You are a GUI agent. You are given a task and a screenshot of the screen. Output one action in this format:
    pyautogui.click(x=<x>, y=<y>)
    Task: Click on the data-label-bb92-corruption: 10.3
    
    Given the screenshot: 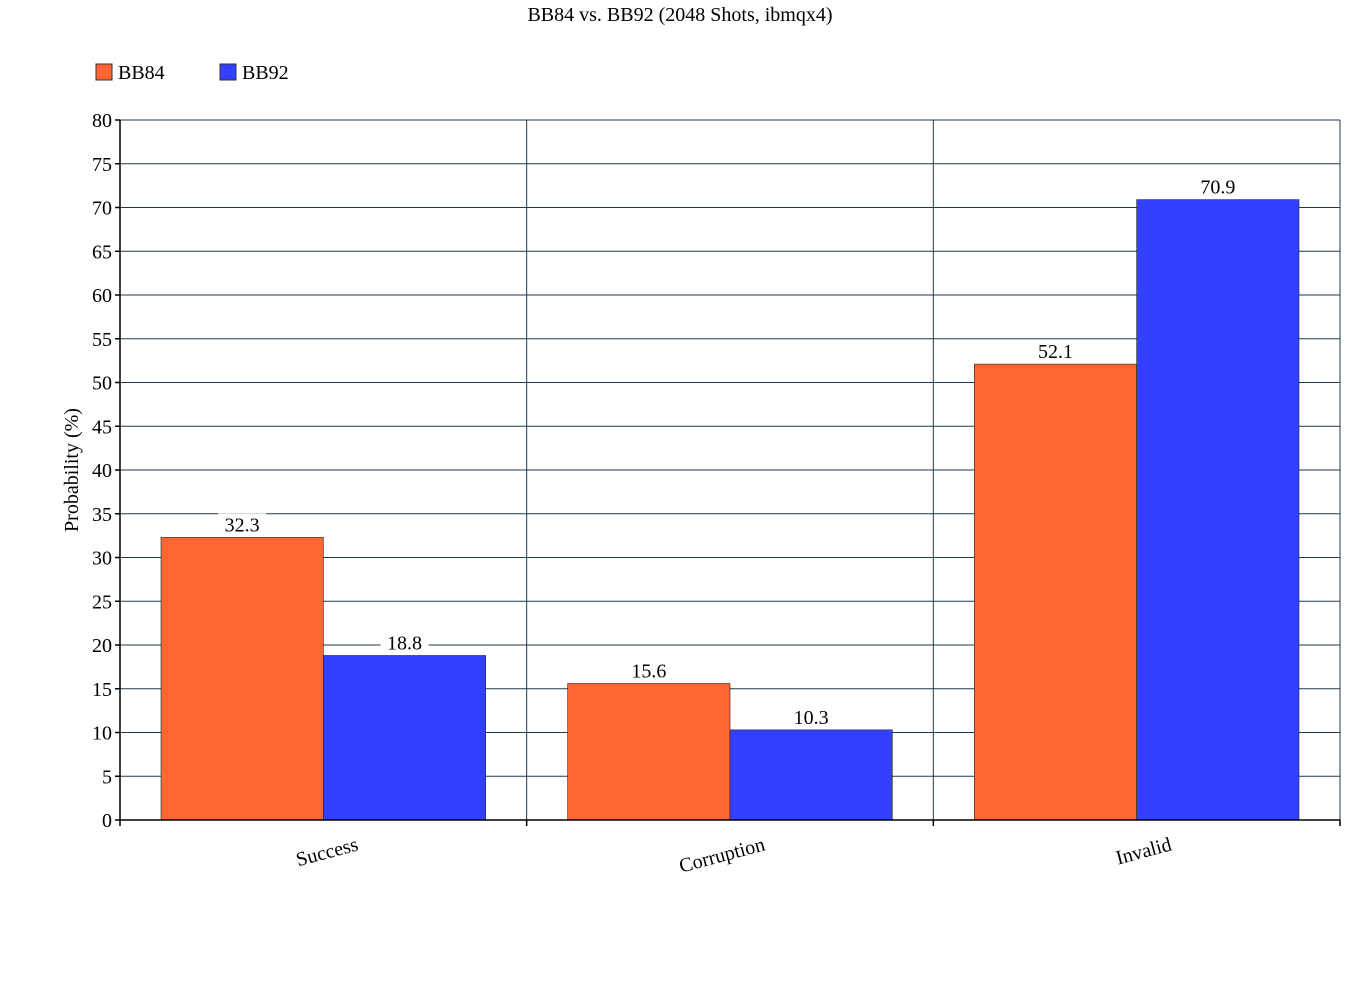 What is the action you would take?
    pyautogui.click(x=811, y=718)
    